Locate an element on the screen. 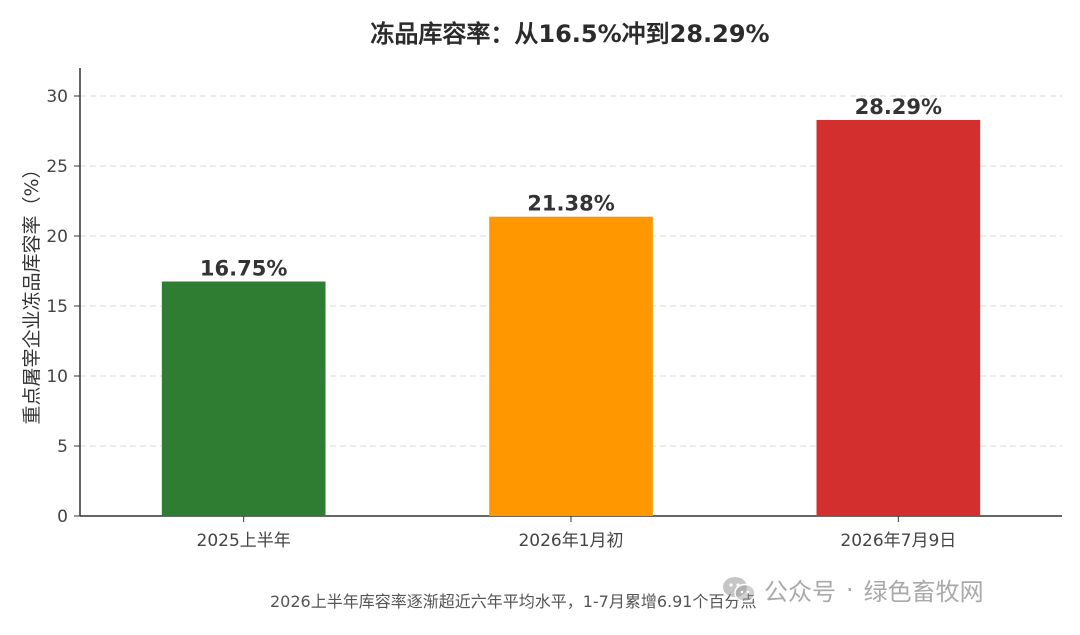 Image resolution: width=1080 pixels, height=635 pixels. y-tick-label: 20 is located at coordinates (57, 237).